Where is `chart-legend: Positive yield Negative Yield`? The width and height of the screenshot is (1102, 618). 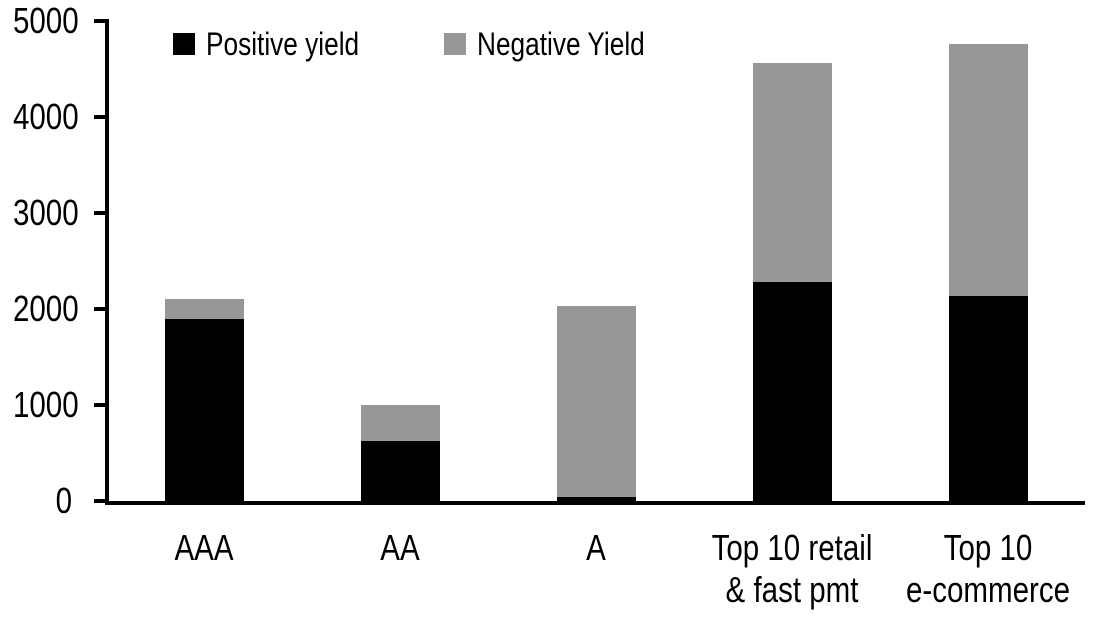 chart-legend: Positive yield Negative Yield is located at coordinates (427, 44).